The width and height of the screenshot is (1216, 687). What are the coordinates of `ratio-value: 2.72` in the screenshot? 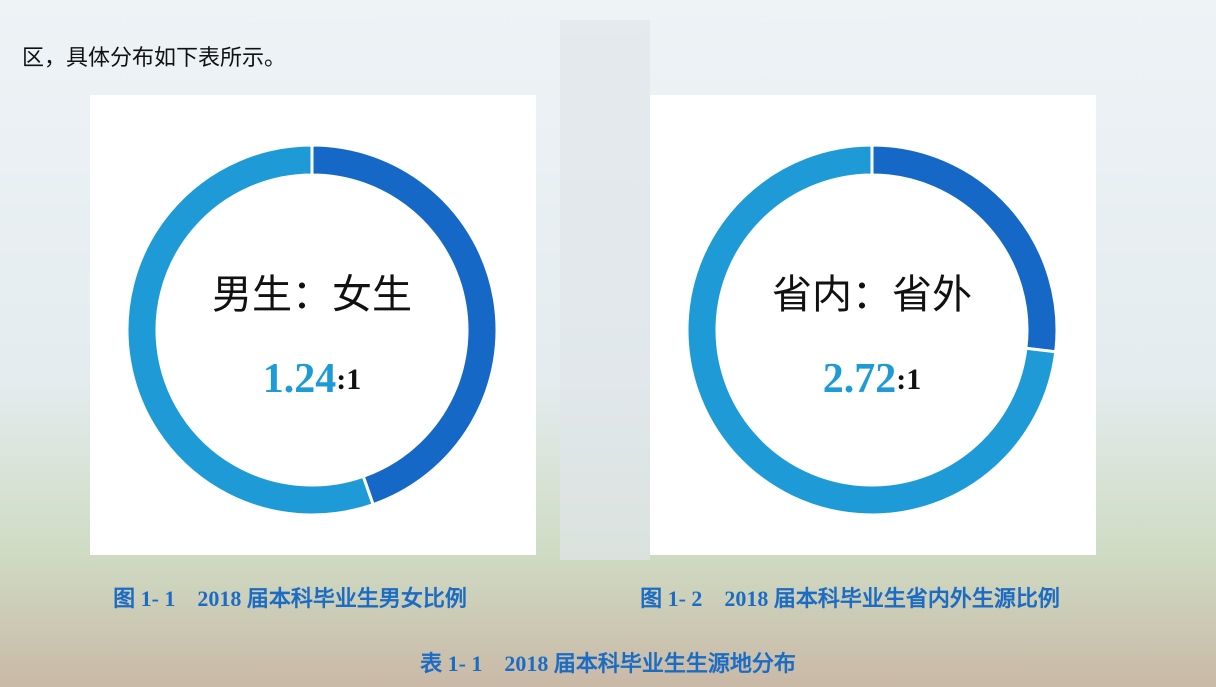 It's located at (860, 379).